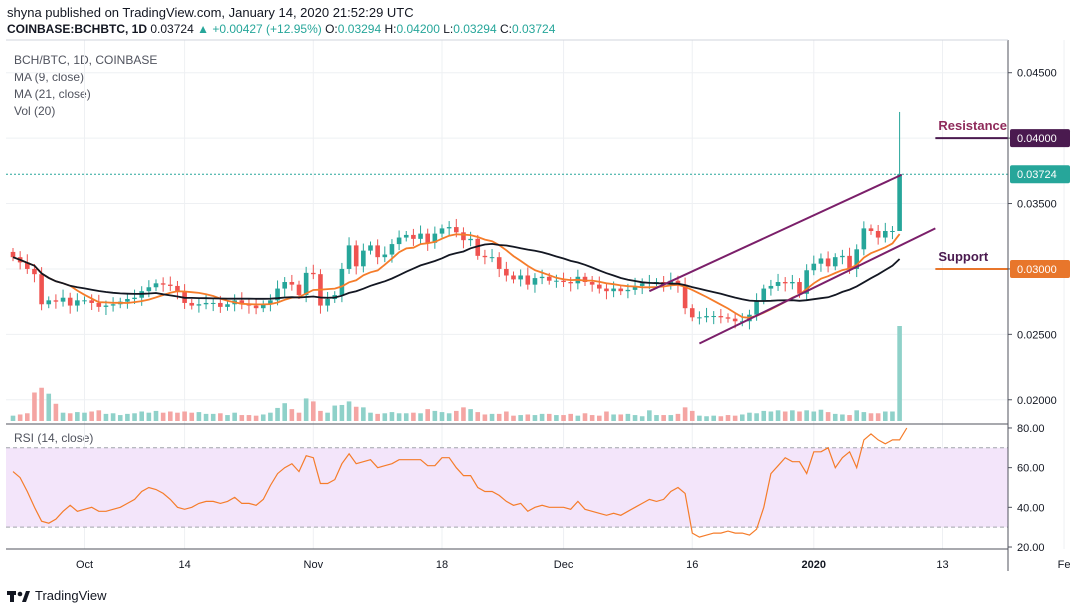  I want to click on tradingview-logo-icon, so click(18, 596).